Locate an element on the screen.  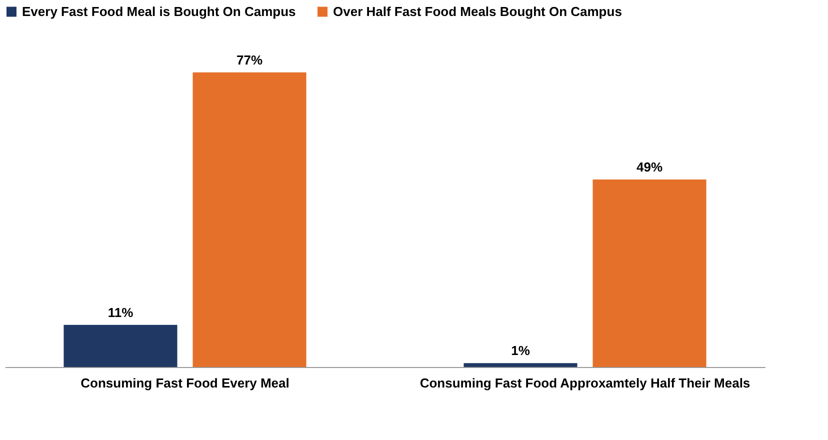
data-label: 77% is located at coordinates (249, 60).